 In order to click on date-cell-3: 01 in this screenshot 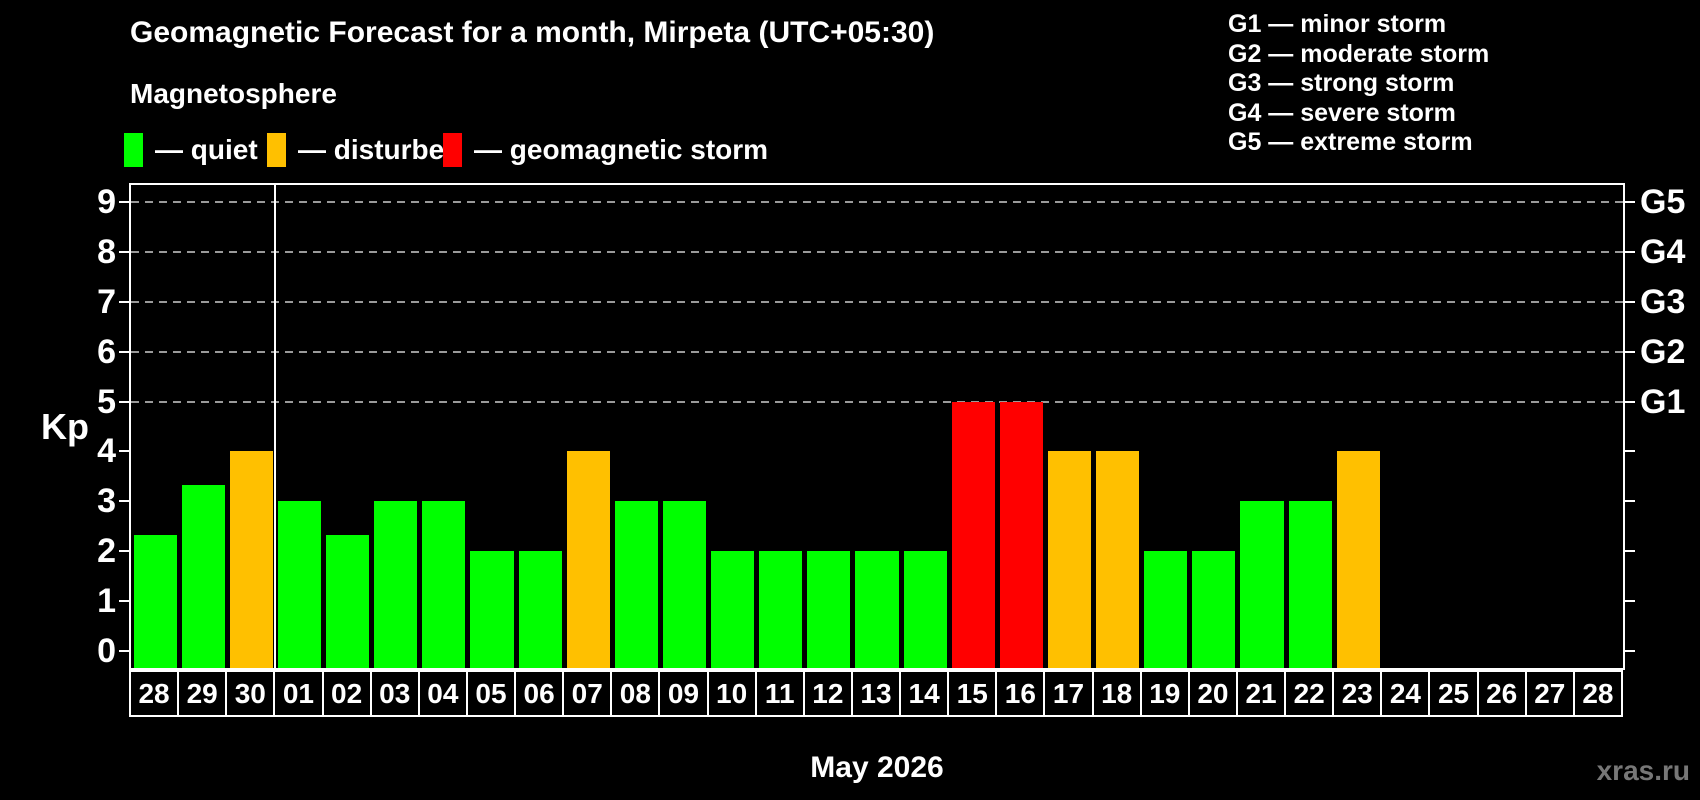, I will do `click(298, 693)`.